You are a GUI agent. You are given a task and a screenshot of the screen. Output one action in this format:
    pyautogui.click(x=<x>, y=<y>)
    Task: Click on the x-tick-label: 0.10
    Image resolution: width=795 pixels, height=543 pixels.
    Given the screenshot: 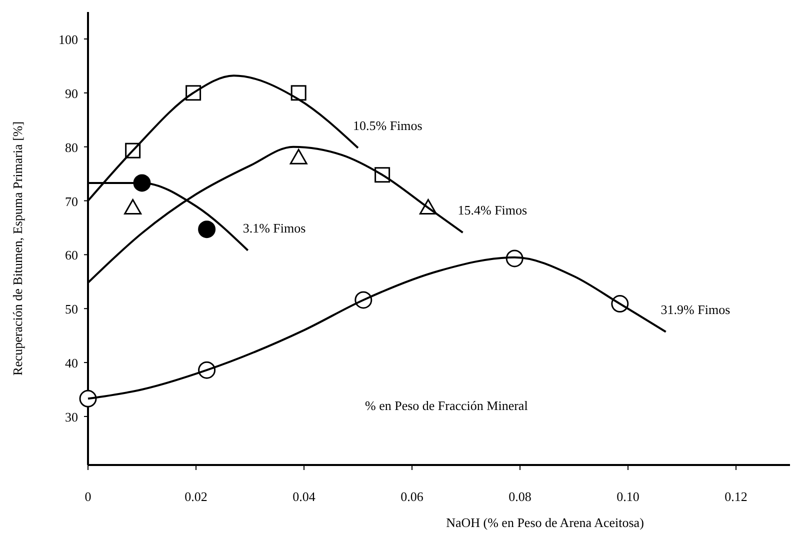 What is the action you would take?
    pyautogui.click(x=628, y=496)
    